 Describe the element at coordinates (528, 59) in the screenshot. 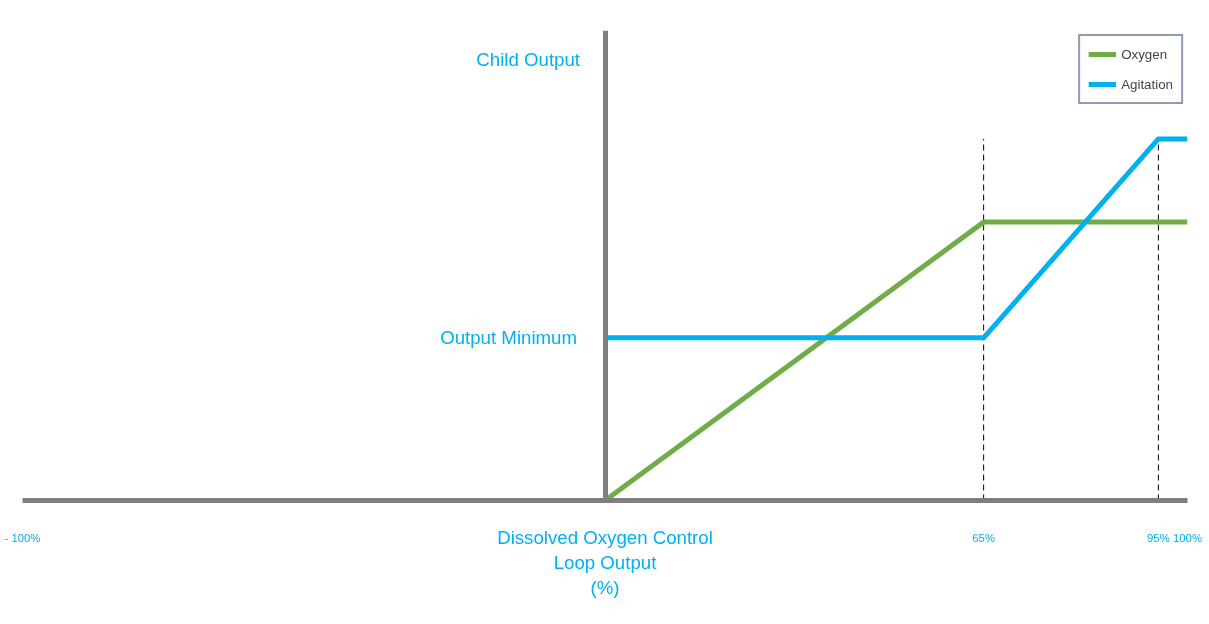

I see `y-axis-title: Child Output` at that location.